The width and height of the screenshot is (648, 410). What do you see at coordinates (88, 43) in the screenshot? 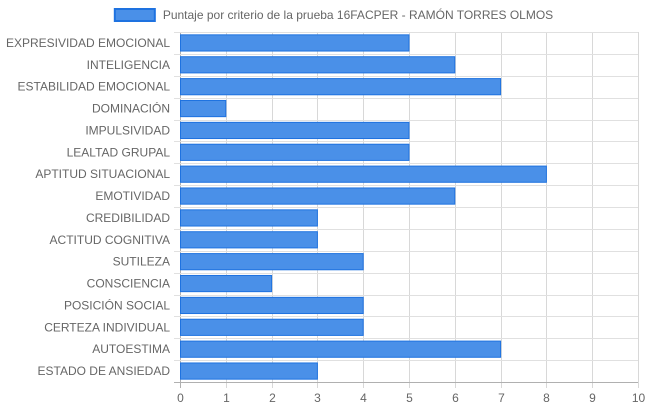
I see `category-label: EXPRESIVIDAD EMOCIONAL` at bounding box center [88, 43].